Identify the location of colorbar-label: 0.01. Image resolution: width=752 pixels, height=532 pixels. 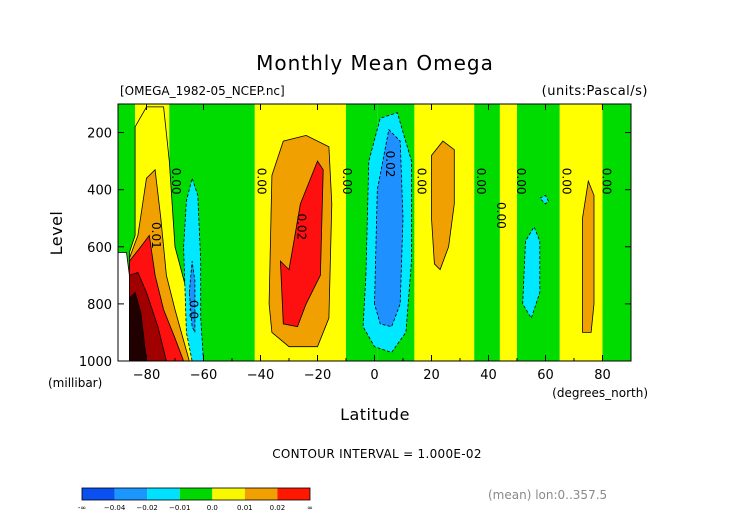
(245, 508).